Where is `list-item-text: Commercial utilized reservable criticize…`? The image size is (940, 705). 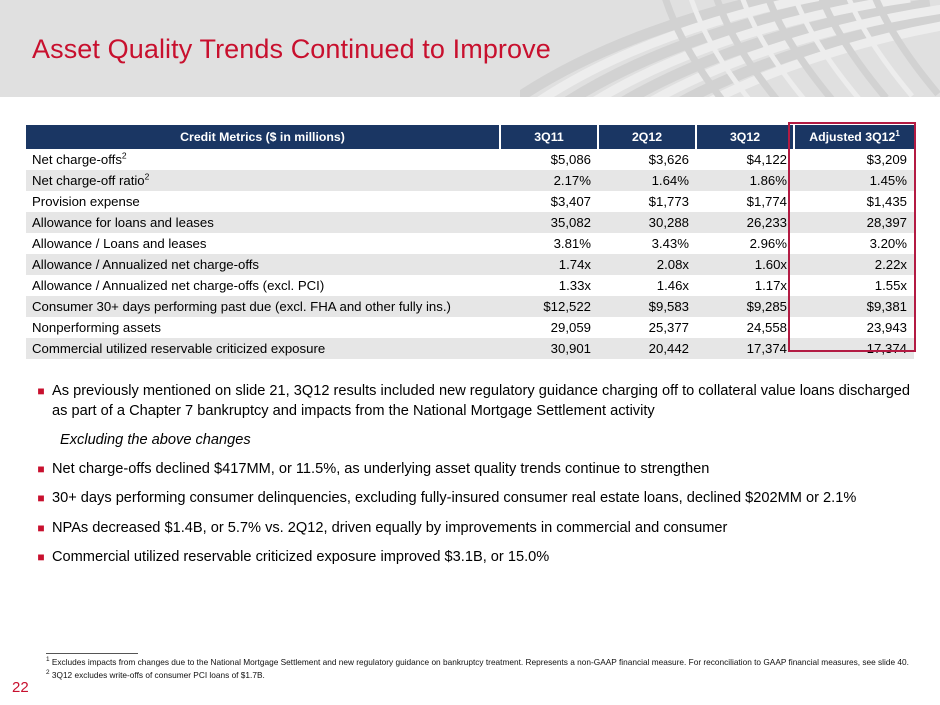 list-item-text: Commercial utilized reservable criticize… is located at coordinates (301, 557).